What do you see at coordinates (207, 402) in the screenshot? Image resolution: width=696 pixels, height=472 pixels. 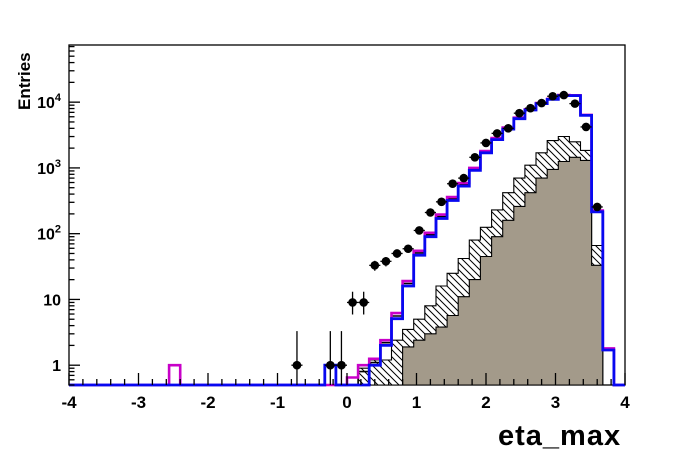 I see `x-tick-label: -2` at bounding box center [207, 402].